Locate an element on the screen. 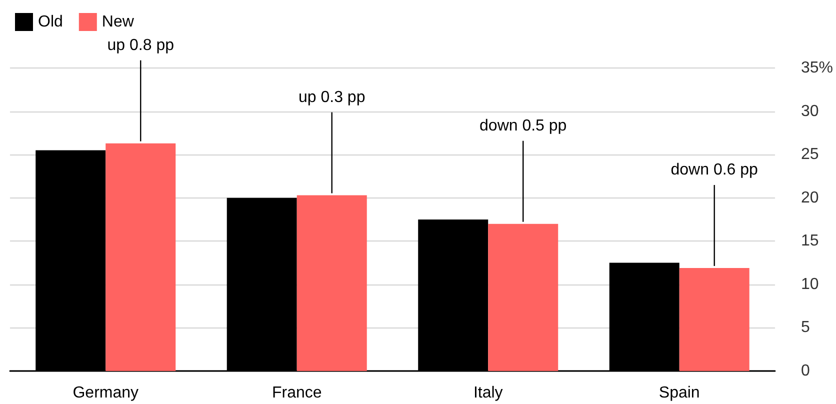 This screenshot has height=404, width=836. y-tick-label: 20 is located at coordinates (809, 197).